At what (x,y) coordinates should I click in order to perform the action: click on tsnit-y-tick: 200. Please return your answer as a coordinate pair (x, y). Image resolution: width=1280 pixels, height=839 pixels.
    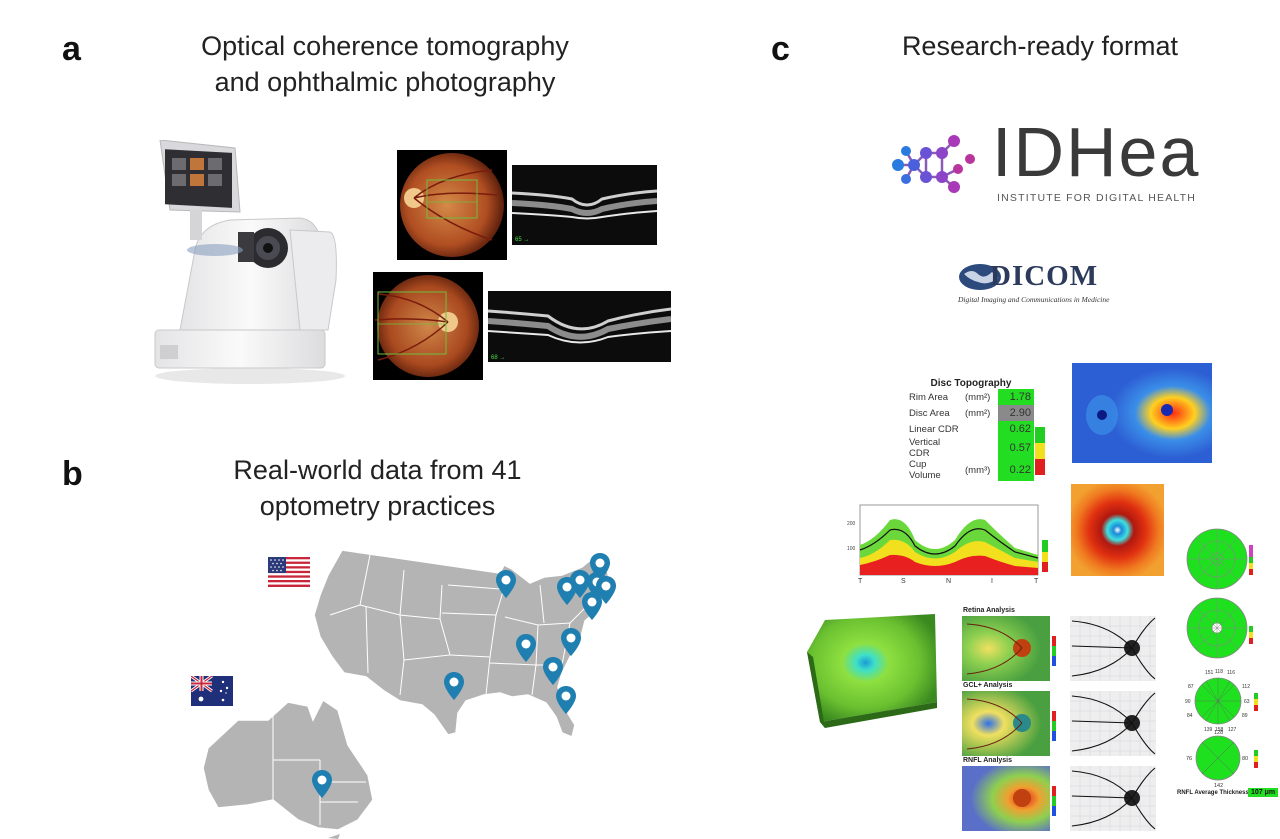
    Looking at the image, I should click on (851, 524).